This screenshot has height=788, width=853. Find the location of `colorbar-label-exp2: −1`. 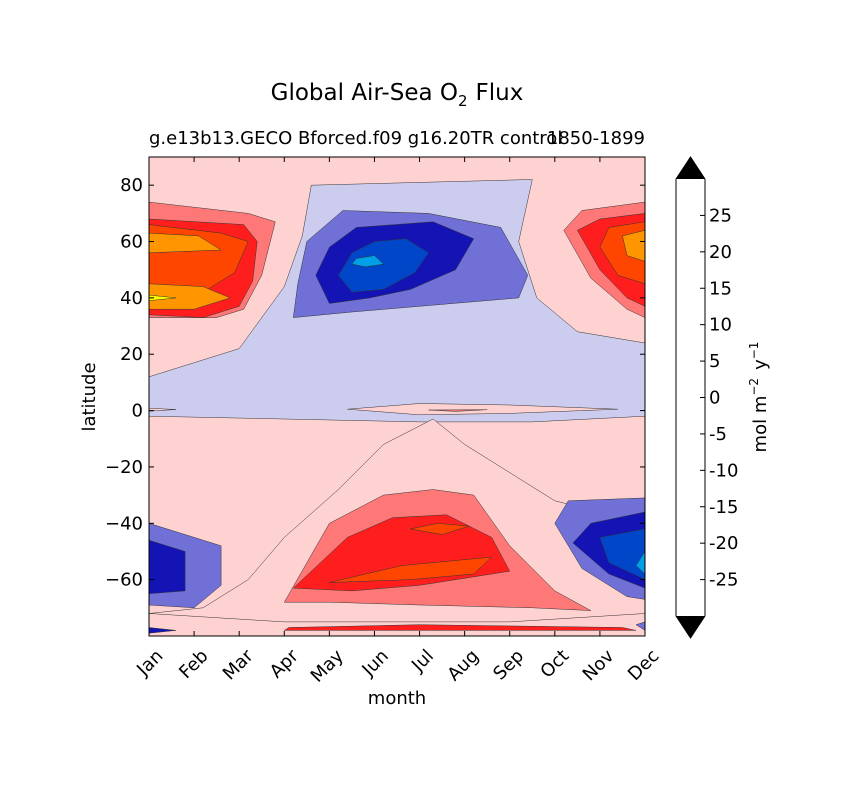

colorbar-label-exp2: −1 is located at coordinates (754, 351).